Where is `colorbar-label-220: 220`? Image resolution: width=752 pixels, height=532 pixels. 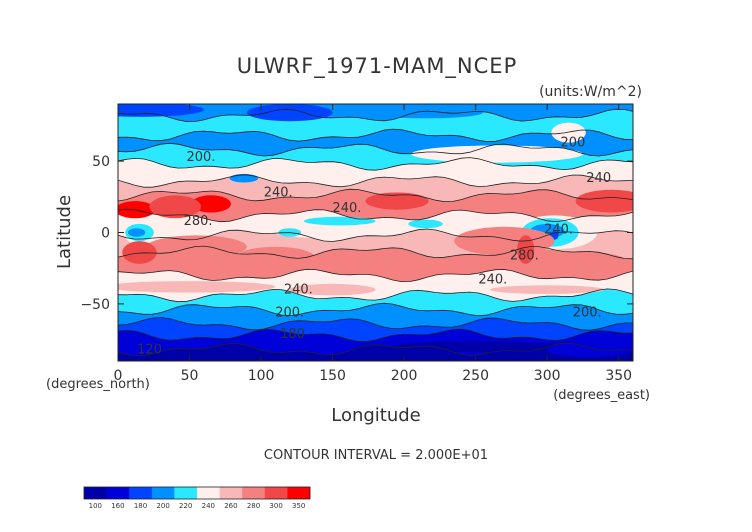 colorbar-label-220: 220 is located at coordinates (185, 506).